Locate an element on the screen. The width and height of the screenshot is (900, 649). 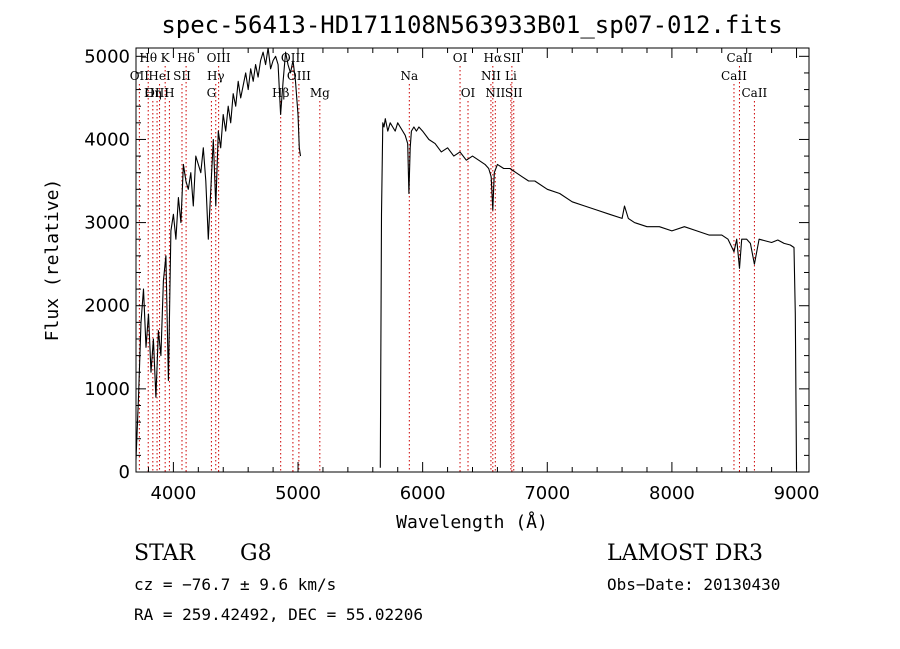
y-tick-label-1: 1000 is located at coordinates (107, 389).